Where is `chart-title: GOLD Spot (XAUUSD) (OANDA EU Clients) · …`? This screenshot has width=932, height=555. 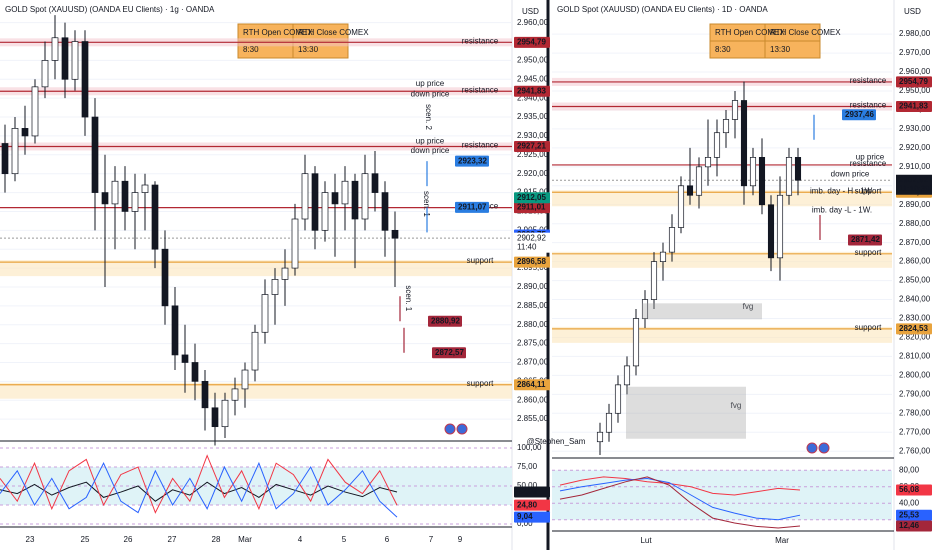 chart-title: GOLD Spot (XAUUSD) (OANDA EU Clients) · … is located at coordinates (110, 9).